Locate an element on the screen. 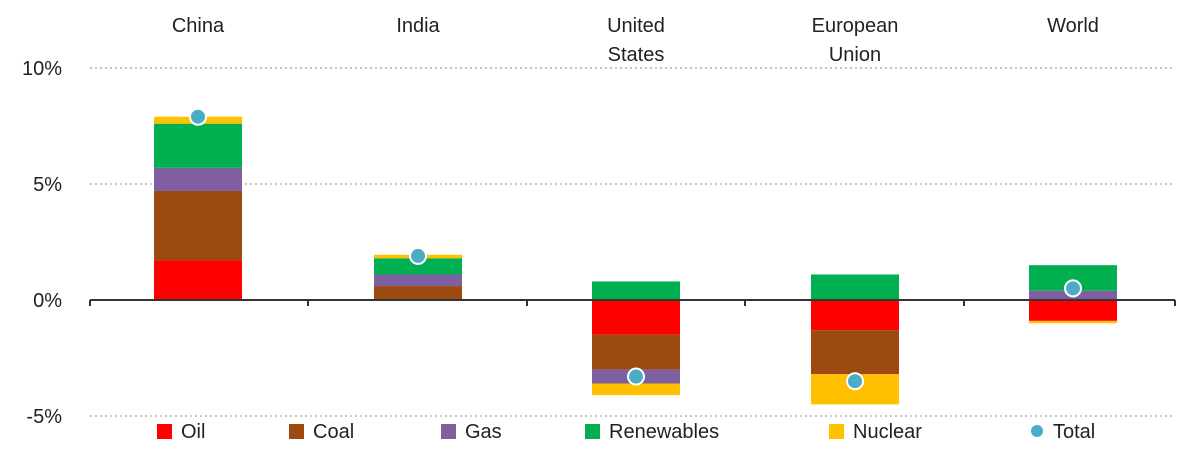 The image size is (1177, 450). y-tick-label: 0% is located at coordinates (47, 301).